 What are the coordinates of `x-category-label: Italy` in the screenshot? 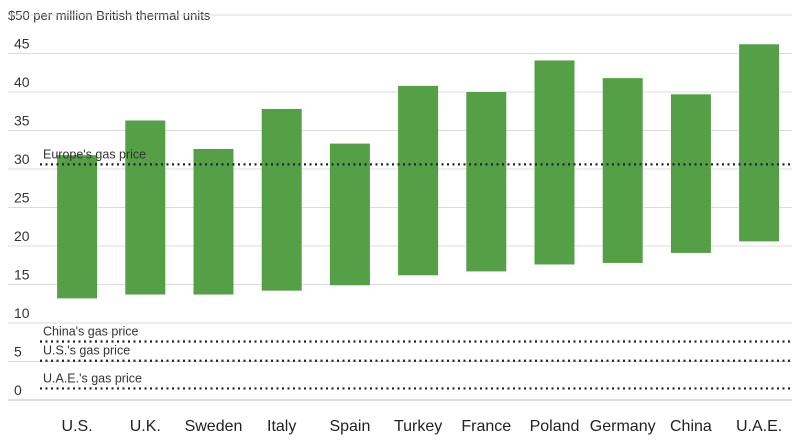 It's located at (281, 426).